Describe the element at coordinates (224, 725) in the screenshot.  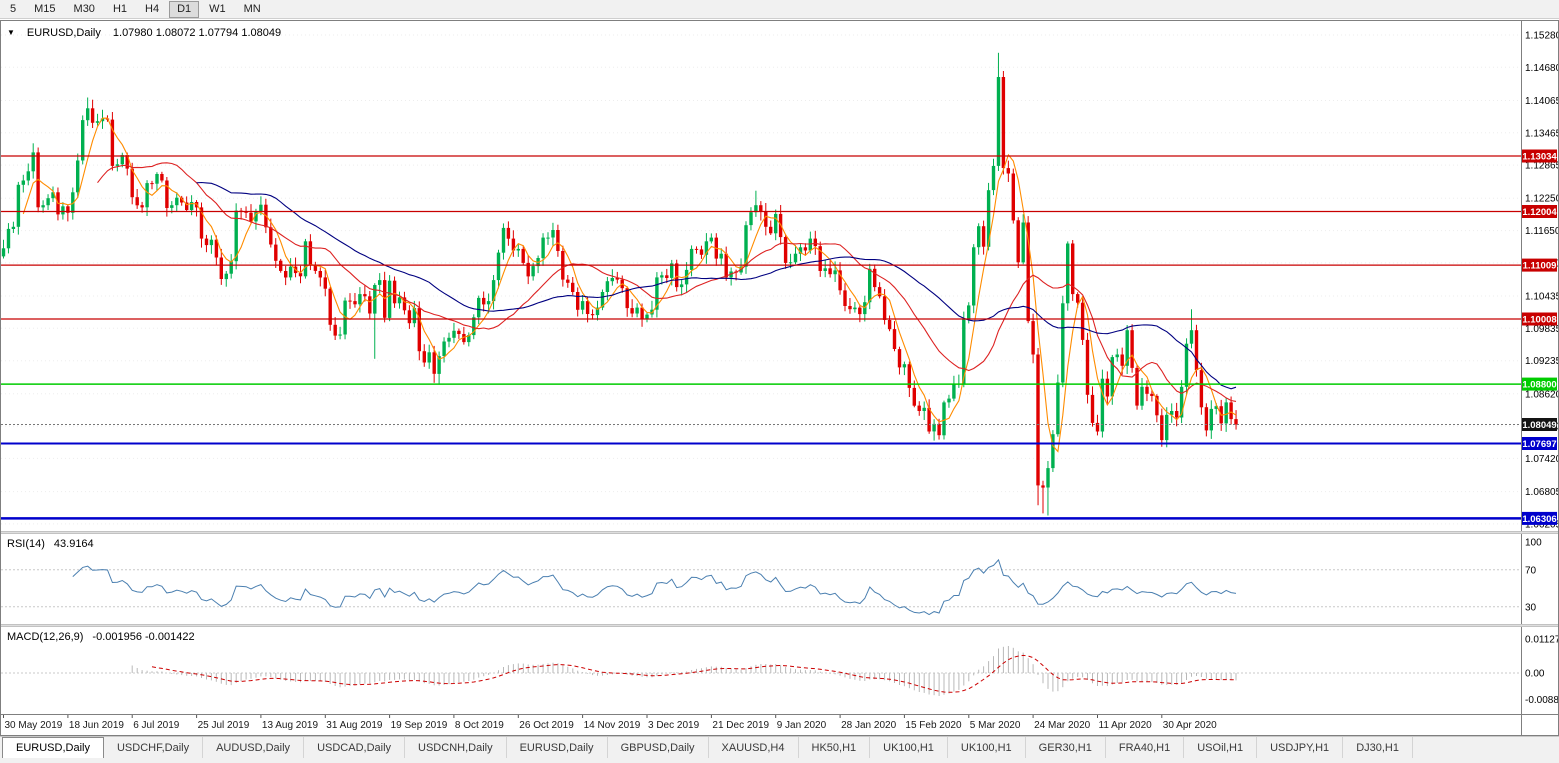
I see `svg-text: 25 Jul 2019` at that location.